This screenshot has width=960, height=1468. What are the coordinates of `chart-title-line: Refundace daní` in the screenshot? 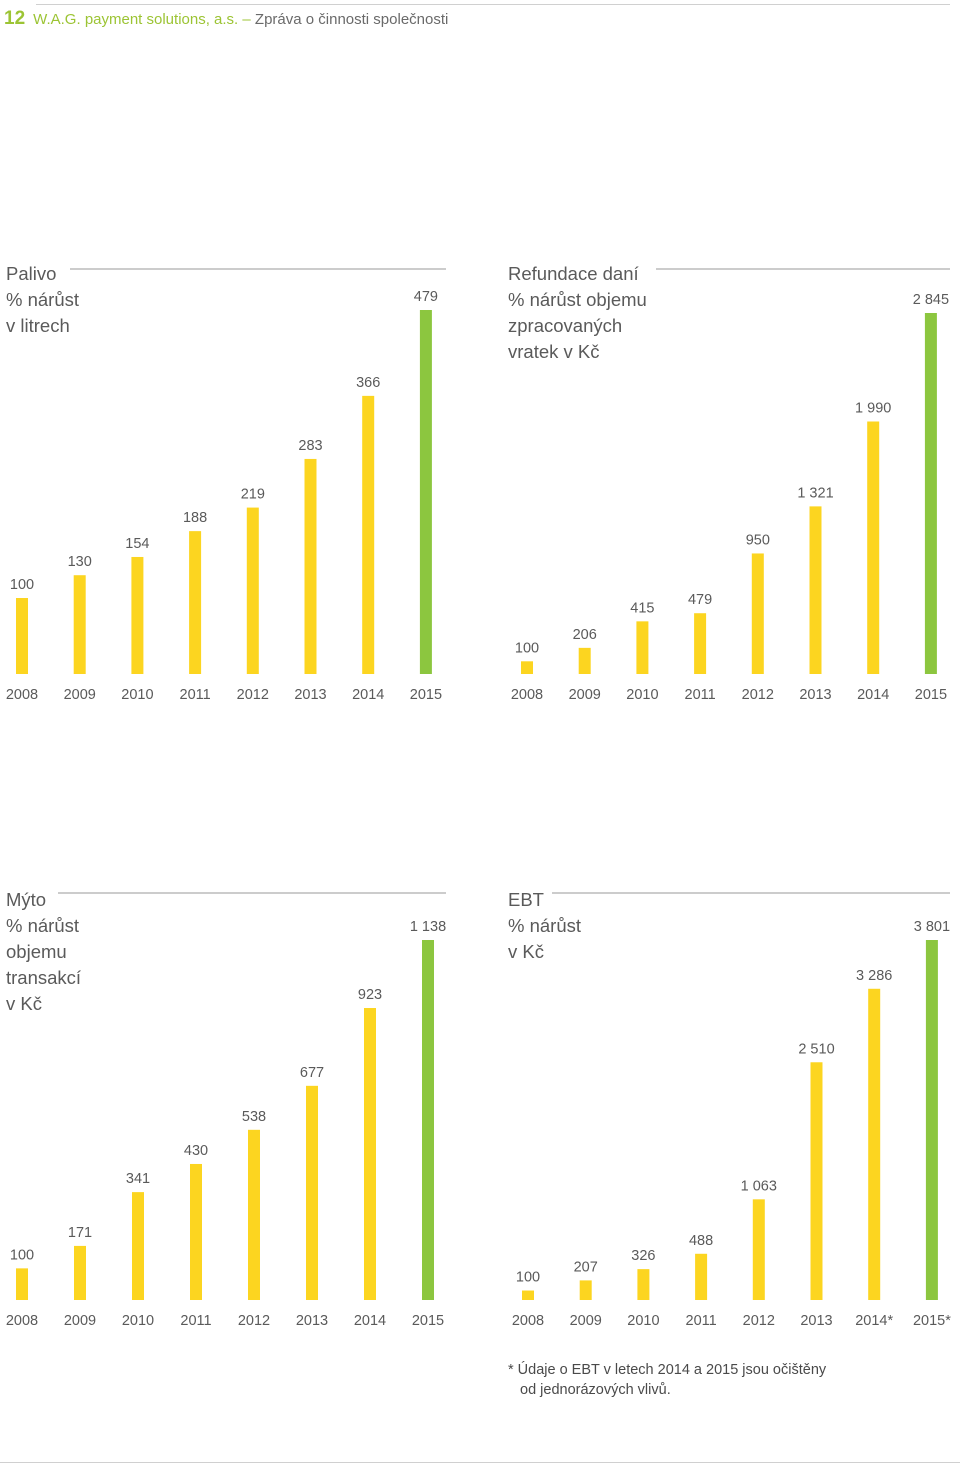 It's located at (573, 273).